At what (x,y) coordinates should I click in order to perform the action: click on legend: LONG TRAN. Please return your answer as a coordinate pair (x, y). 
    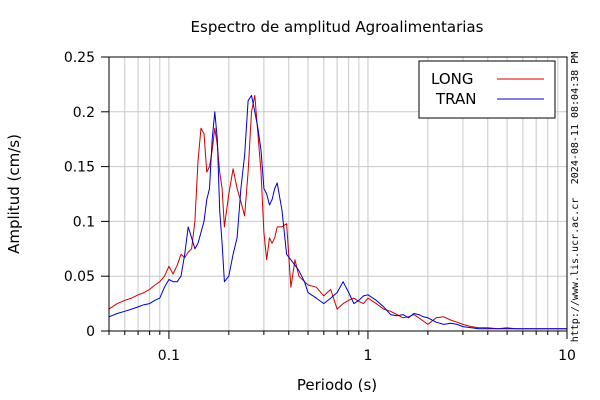
    Looking at the image, I should click on (487, 89).